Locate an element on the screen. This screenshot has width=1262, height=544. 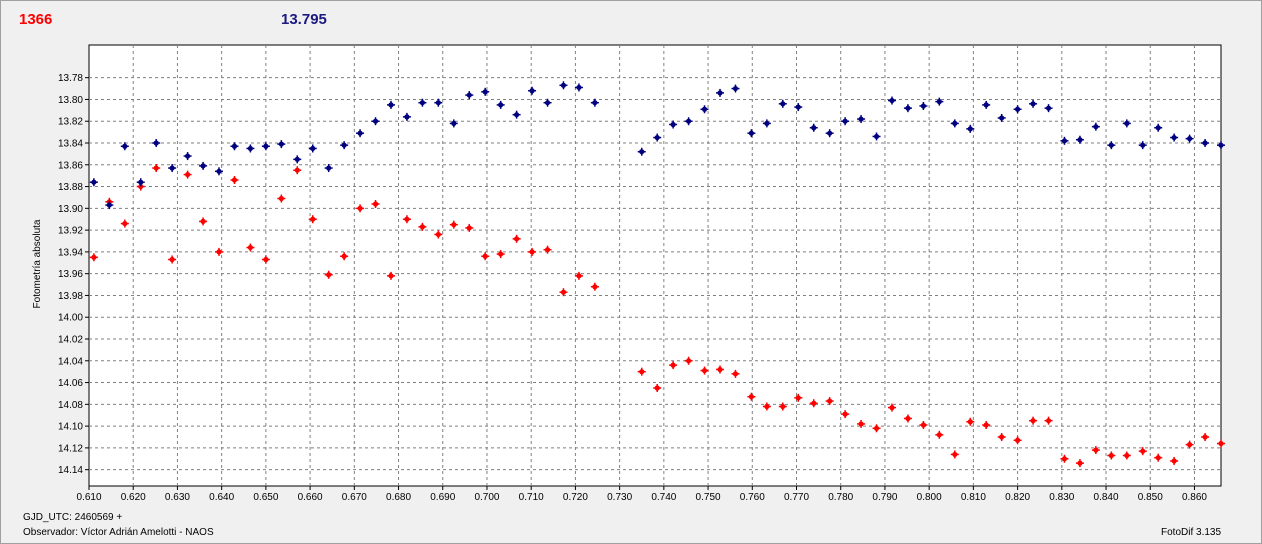
y-tick-label: 13.80 is located at coordinates (70, 100).